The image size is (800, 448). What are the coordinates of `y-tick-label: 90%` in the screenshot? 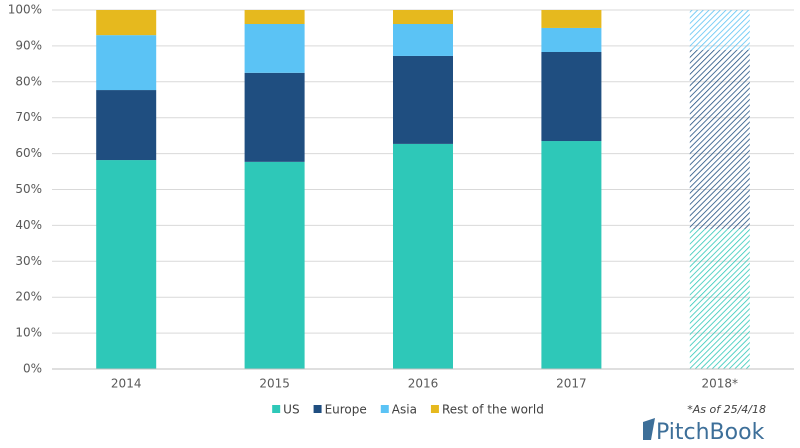 It's located at (28, 45).